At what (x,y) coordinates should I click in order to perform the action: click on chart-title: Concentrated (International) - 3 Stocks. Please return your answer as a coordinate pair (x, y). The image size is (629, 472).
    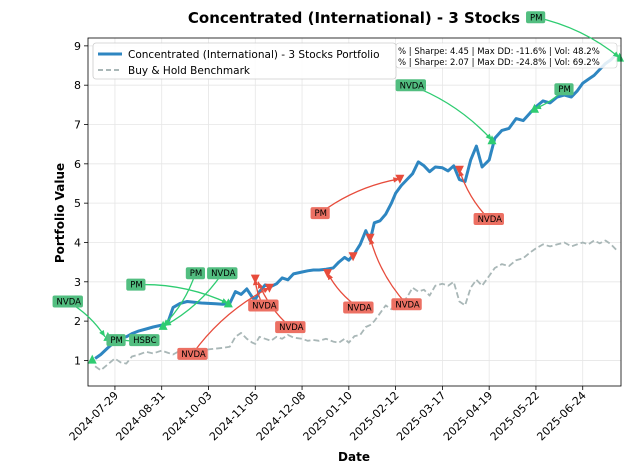
    Looking at the image, I should click on (354, 18).